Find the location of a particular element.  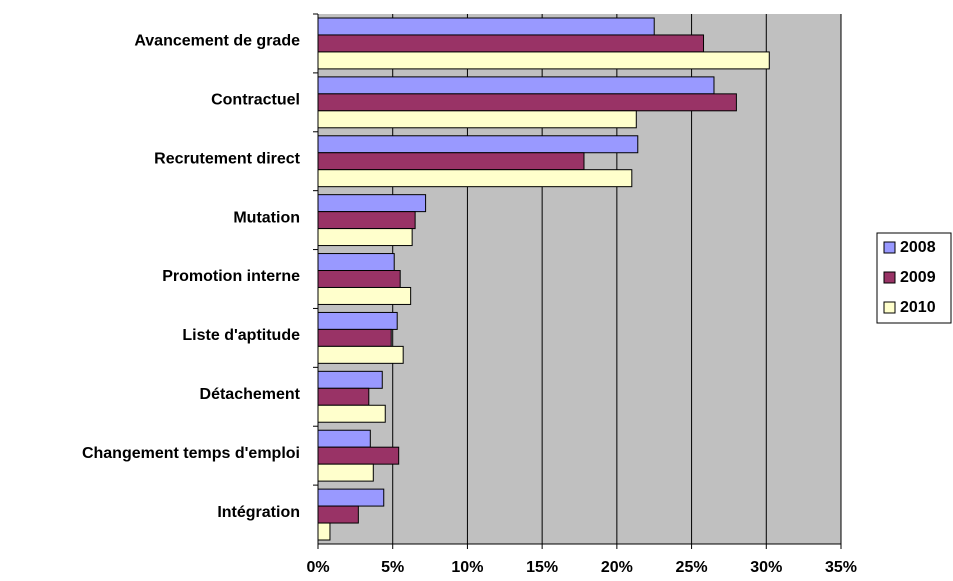

legend-label: 2009 is located at coordinates (918, 277).